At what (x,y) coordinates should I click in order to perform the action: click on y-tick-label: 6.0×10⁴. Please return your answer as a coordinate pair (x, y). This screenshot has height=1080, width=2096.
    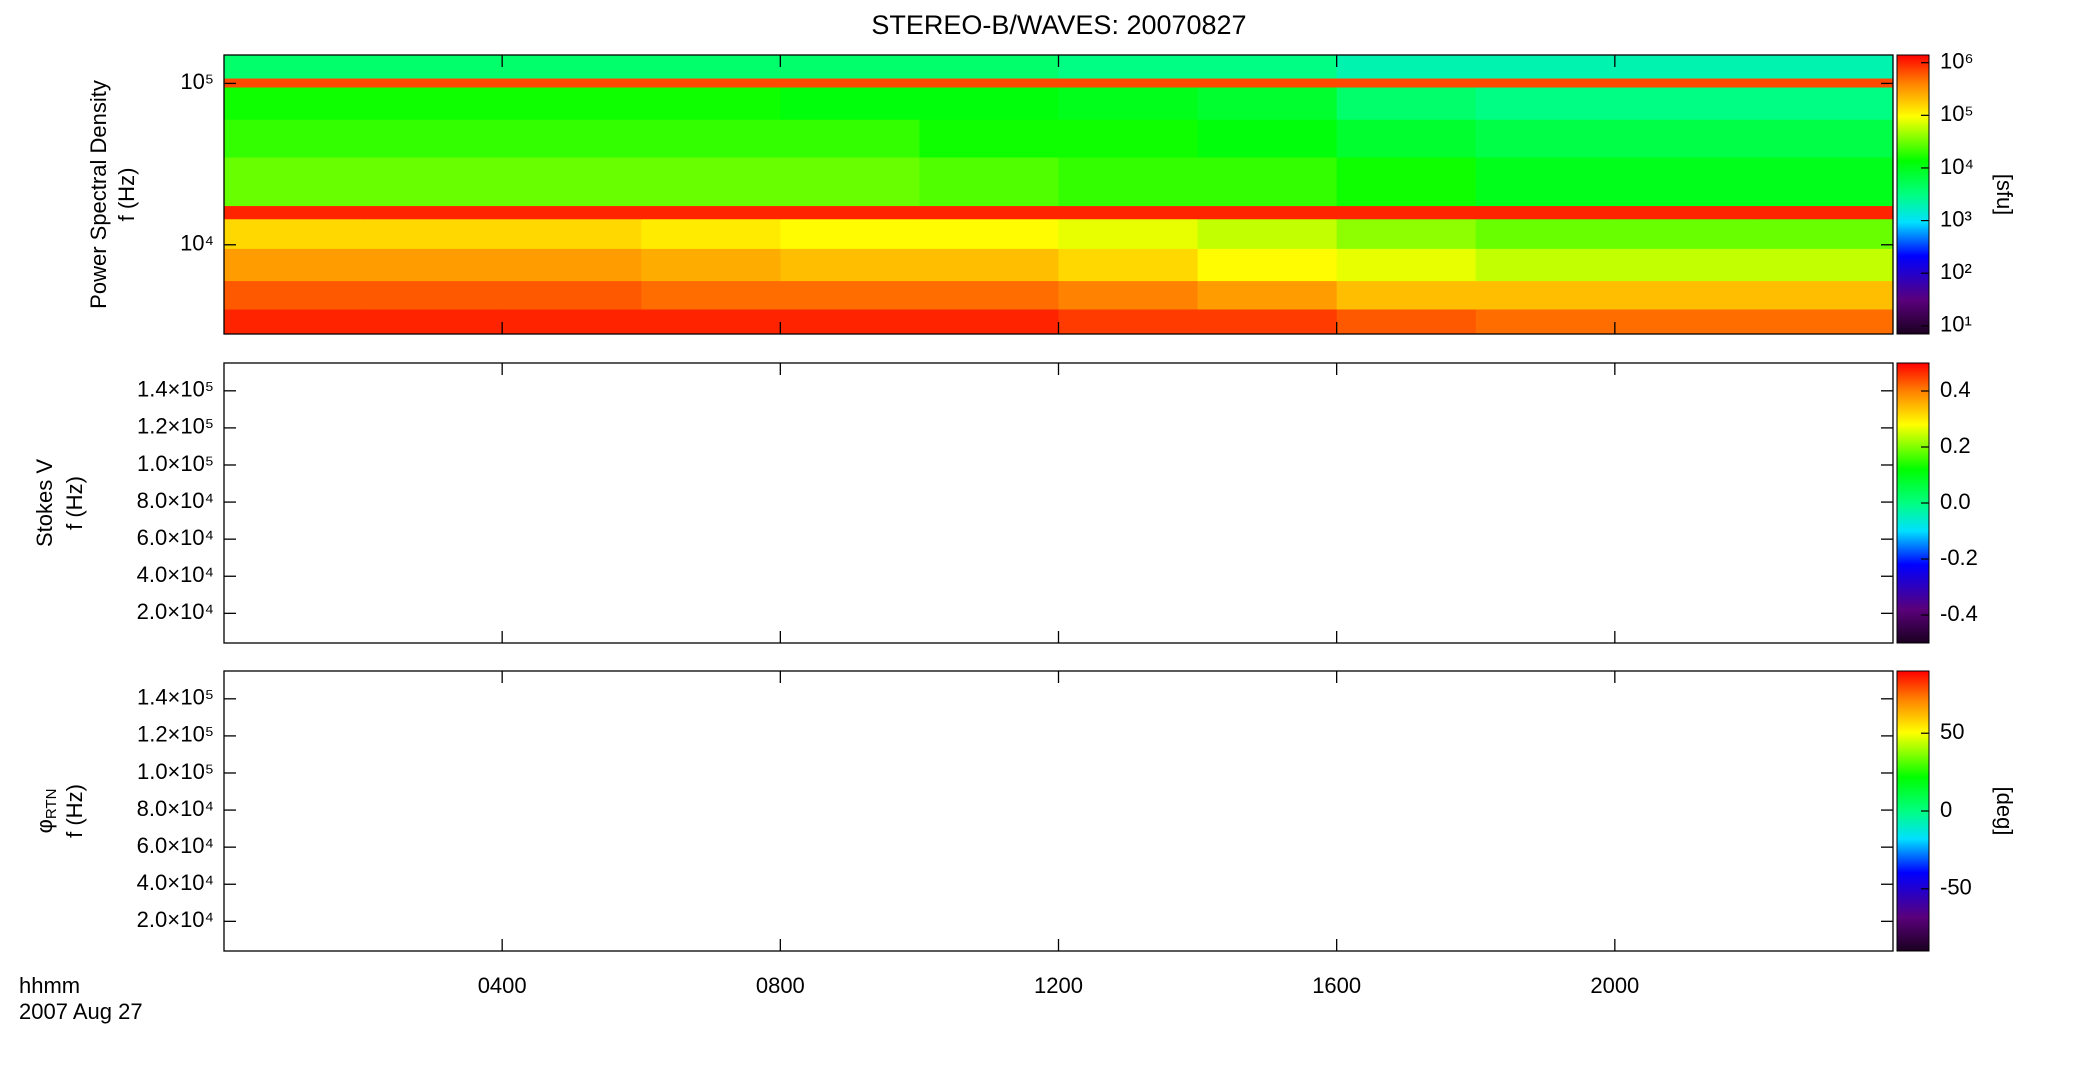
    Looking at the image, I should click on (175, 845).